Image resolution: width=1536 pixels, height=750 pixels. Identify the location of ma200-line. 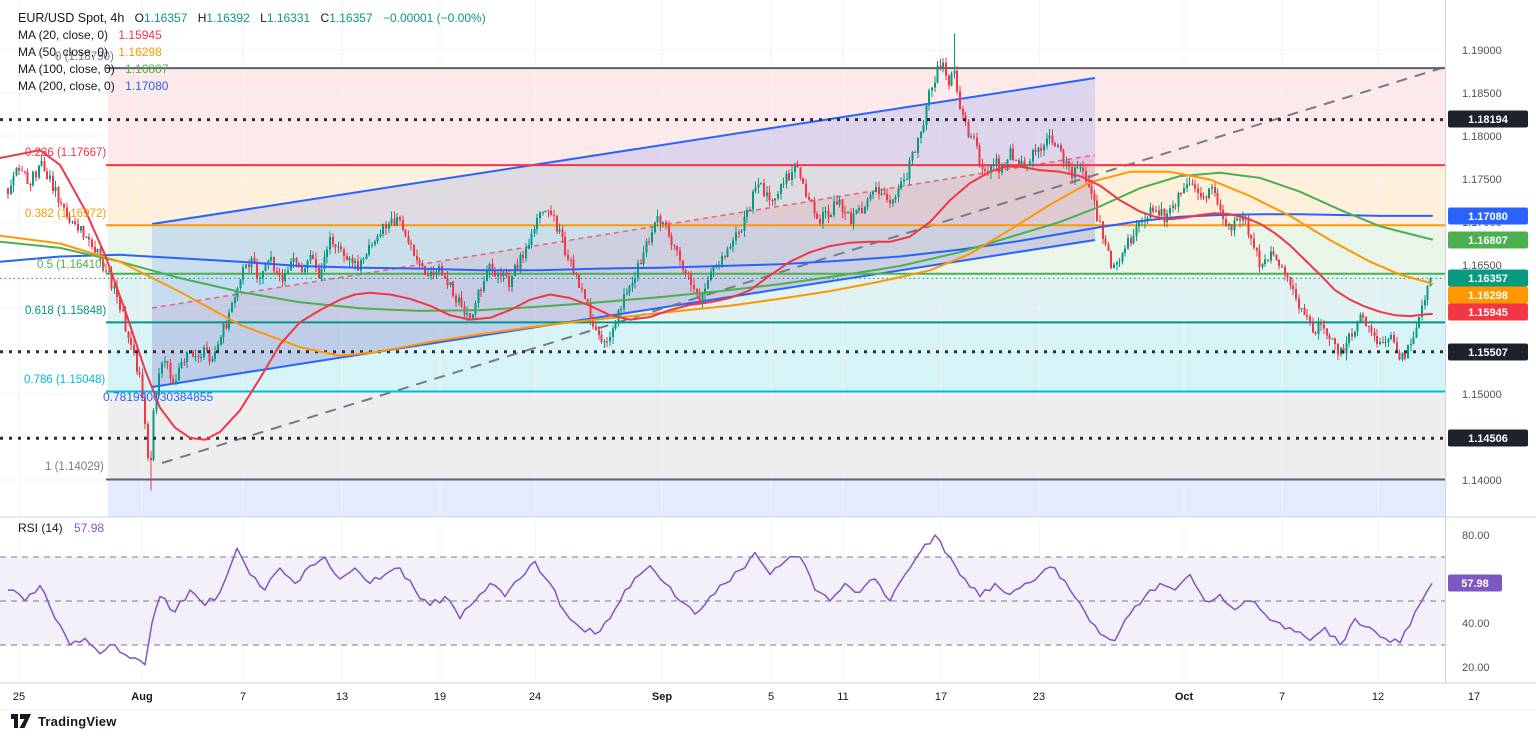
(716, 242).